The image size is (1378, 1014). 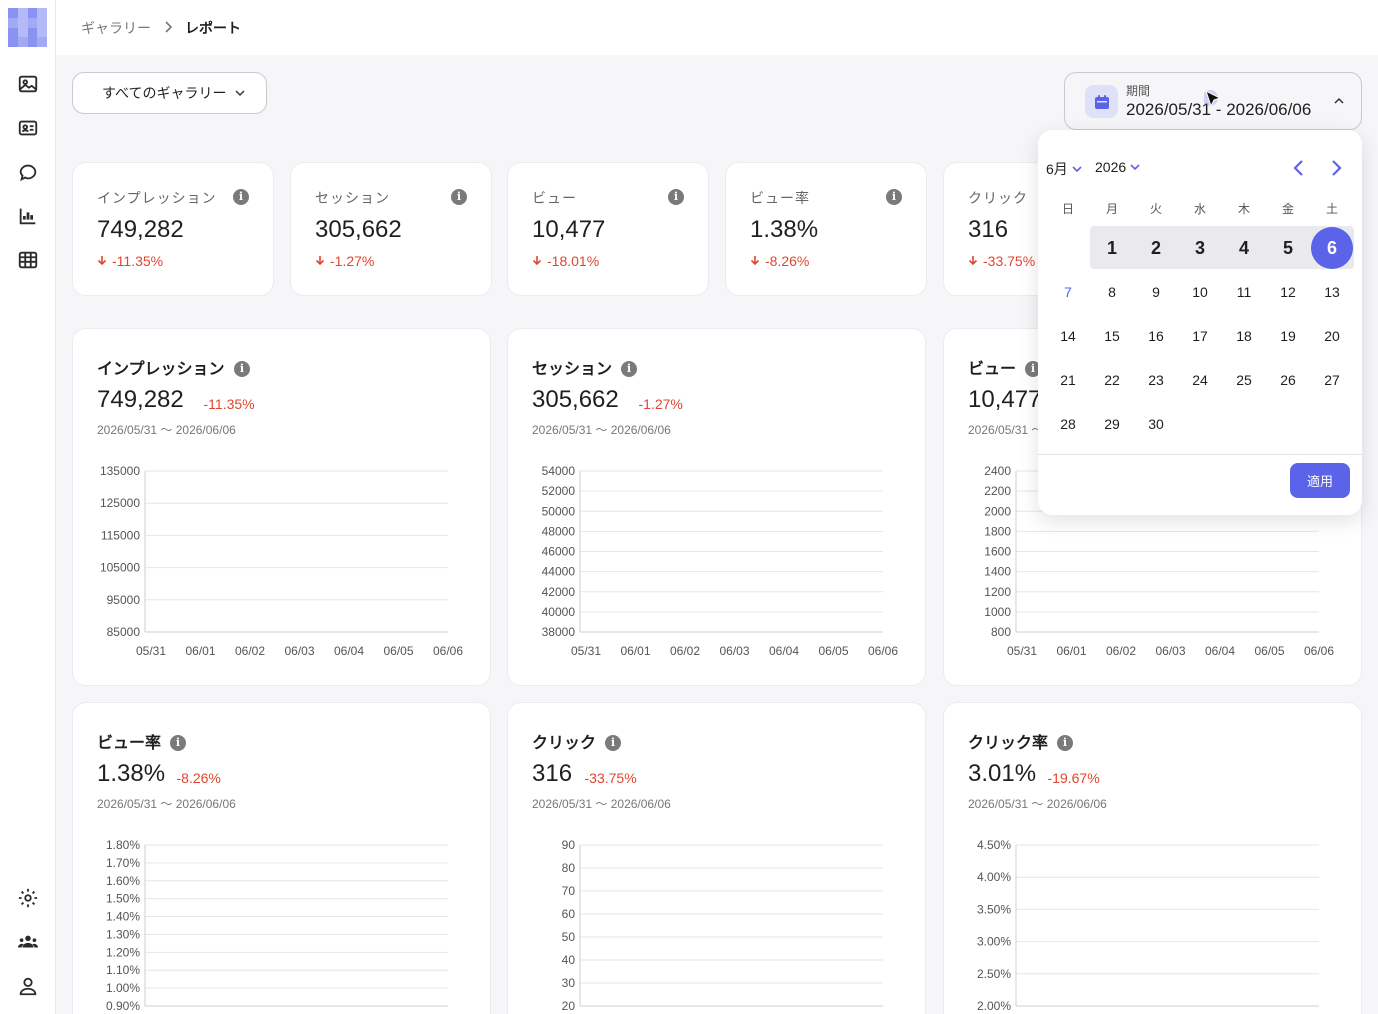 What do you see at coordinates (123, 988) in the screenshot?
I see `y-tick-label: 1.00%` at bounding box center [123, 988].